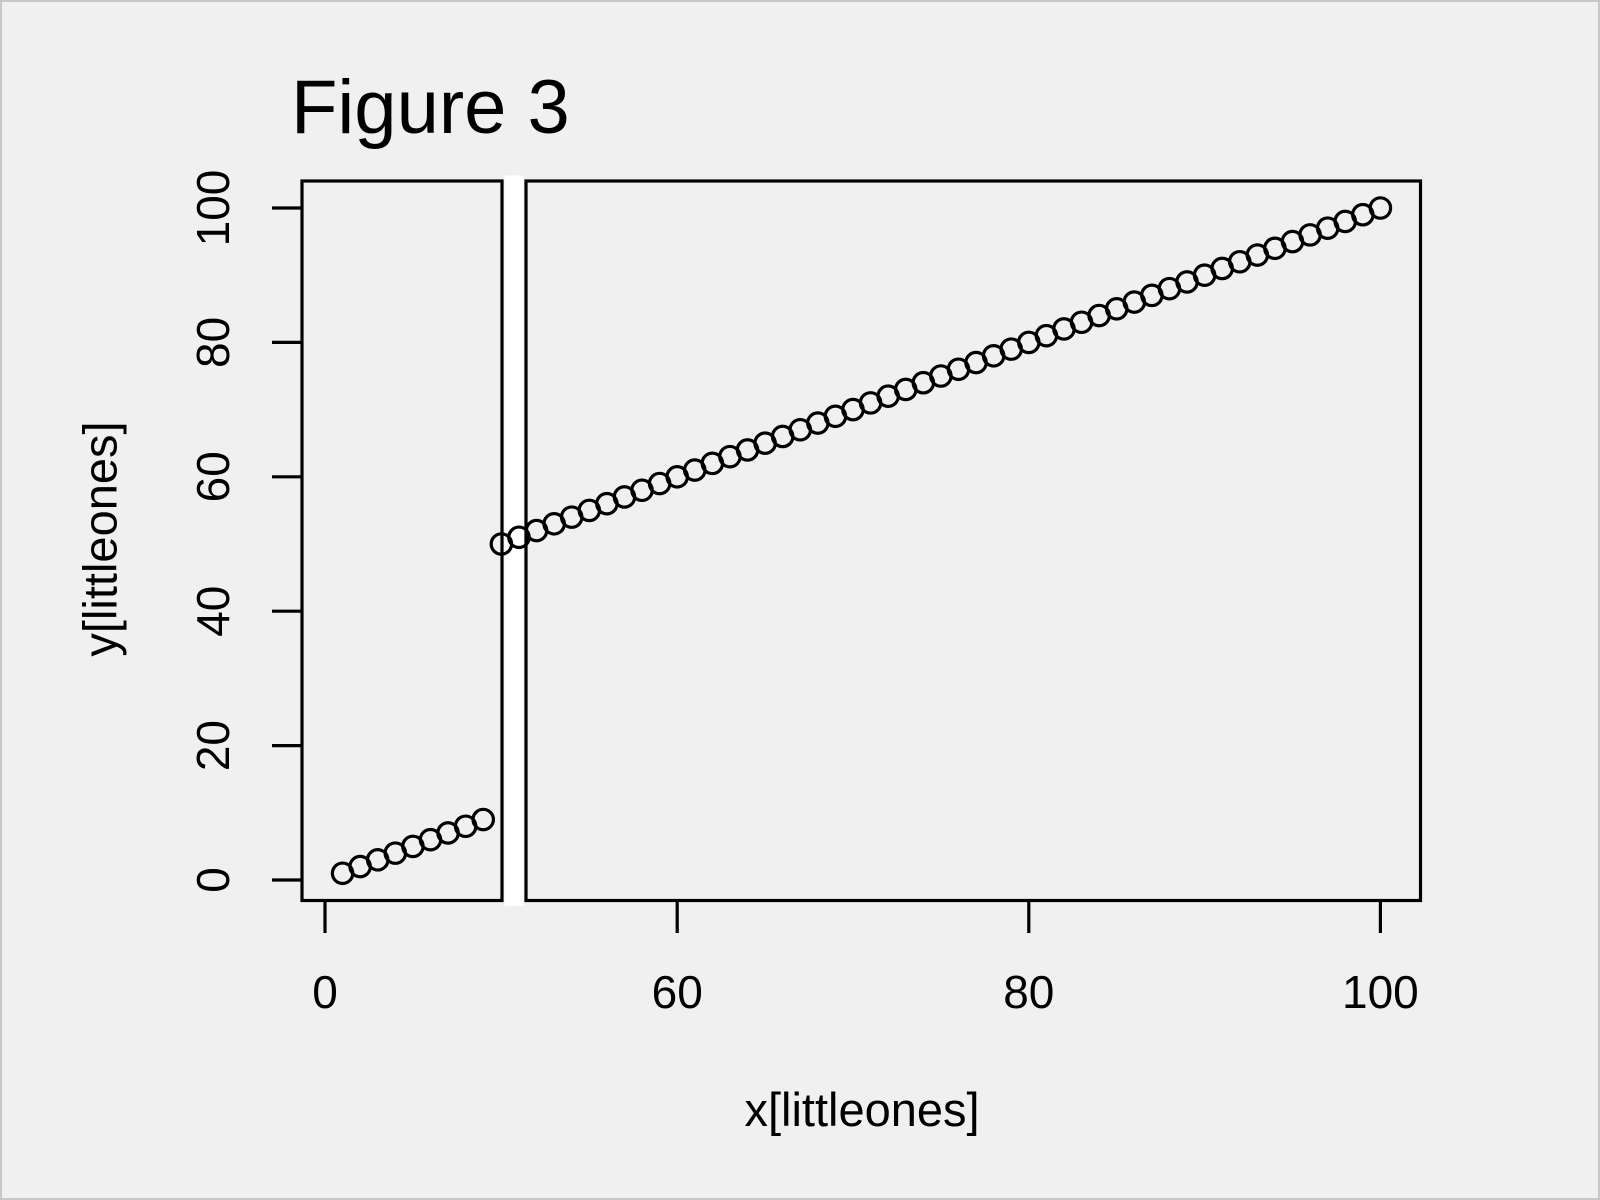 The image size is (1600, 1200). What do you see at coordinates (213, 208) in the screenshot?
I see `y-tick-label: 100` at bounding box center [213, 208].